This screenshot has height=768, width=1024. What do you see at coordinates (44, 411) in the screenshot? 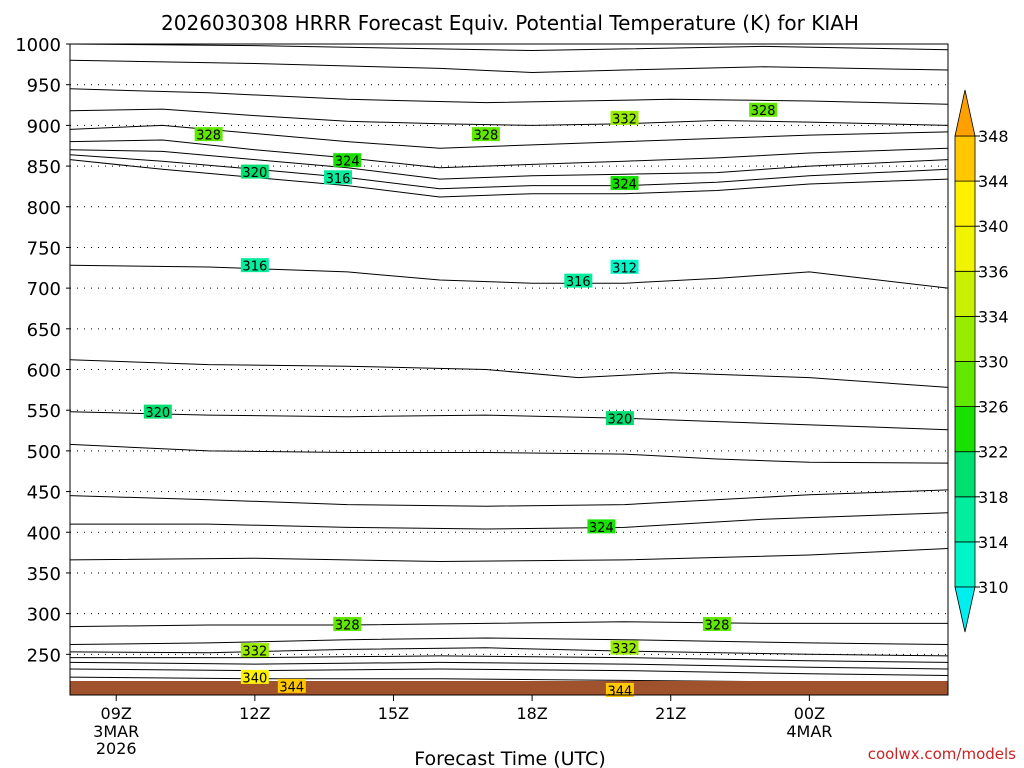
I see `y-tick-label-550: 550` at bounding box center [44, 411].